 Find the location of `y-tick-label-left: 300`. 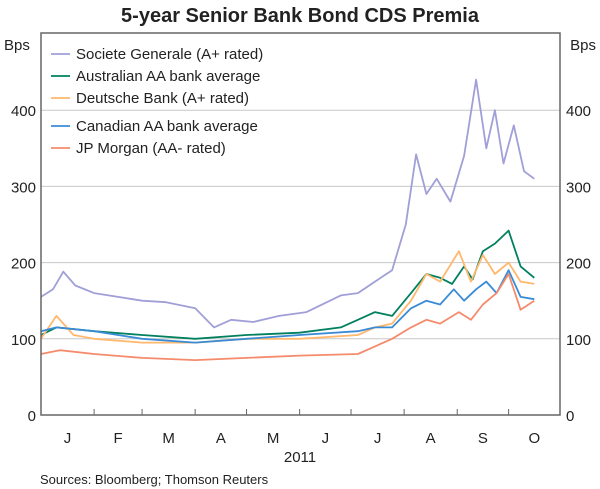

y-tick-label-left: 300 is located at coordinates (23, 187).